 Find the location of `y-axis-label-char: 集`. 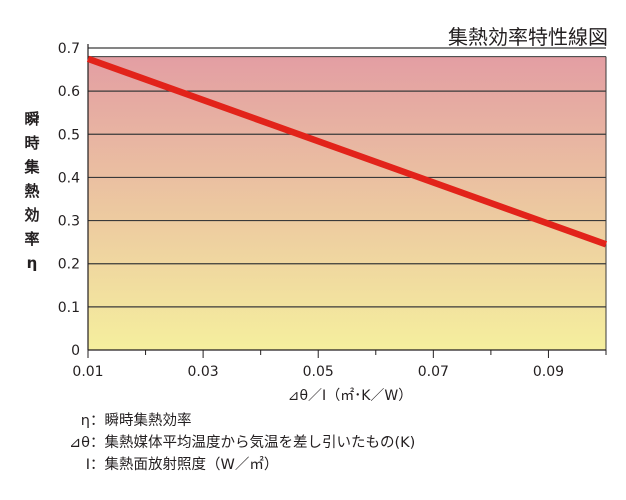

y-axis-label-char: 集 is located at coordinates (31, 167).